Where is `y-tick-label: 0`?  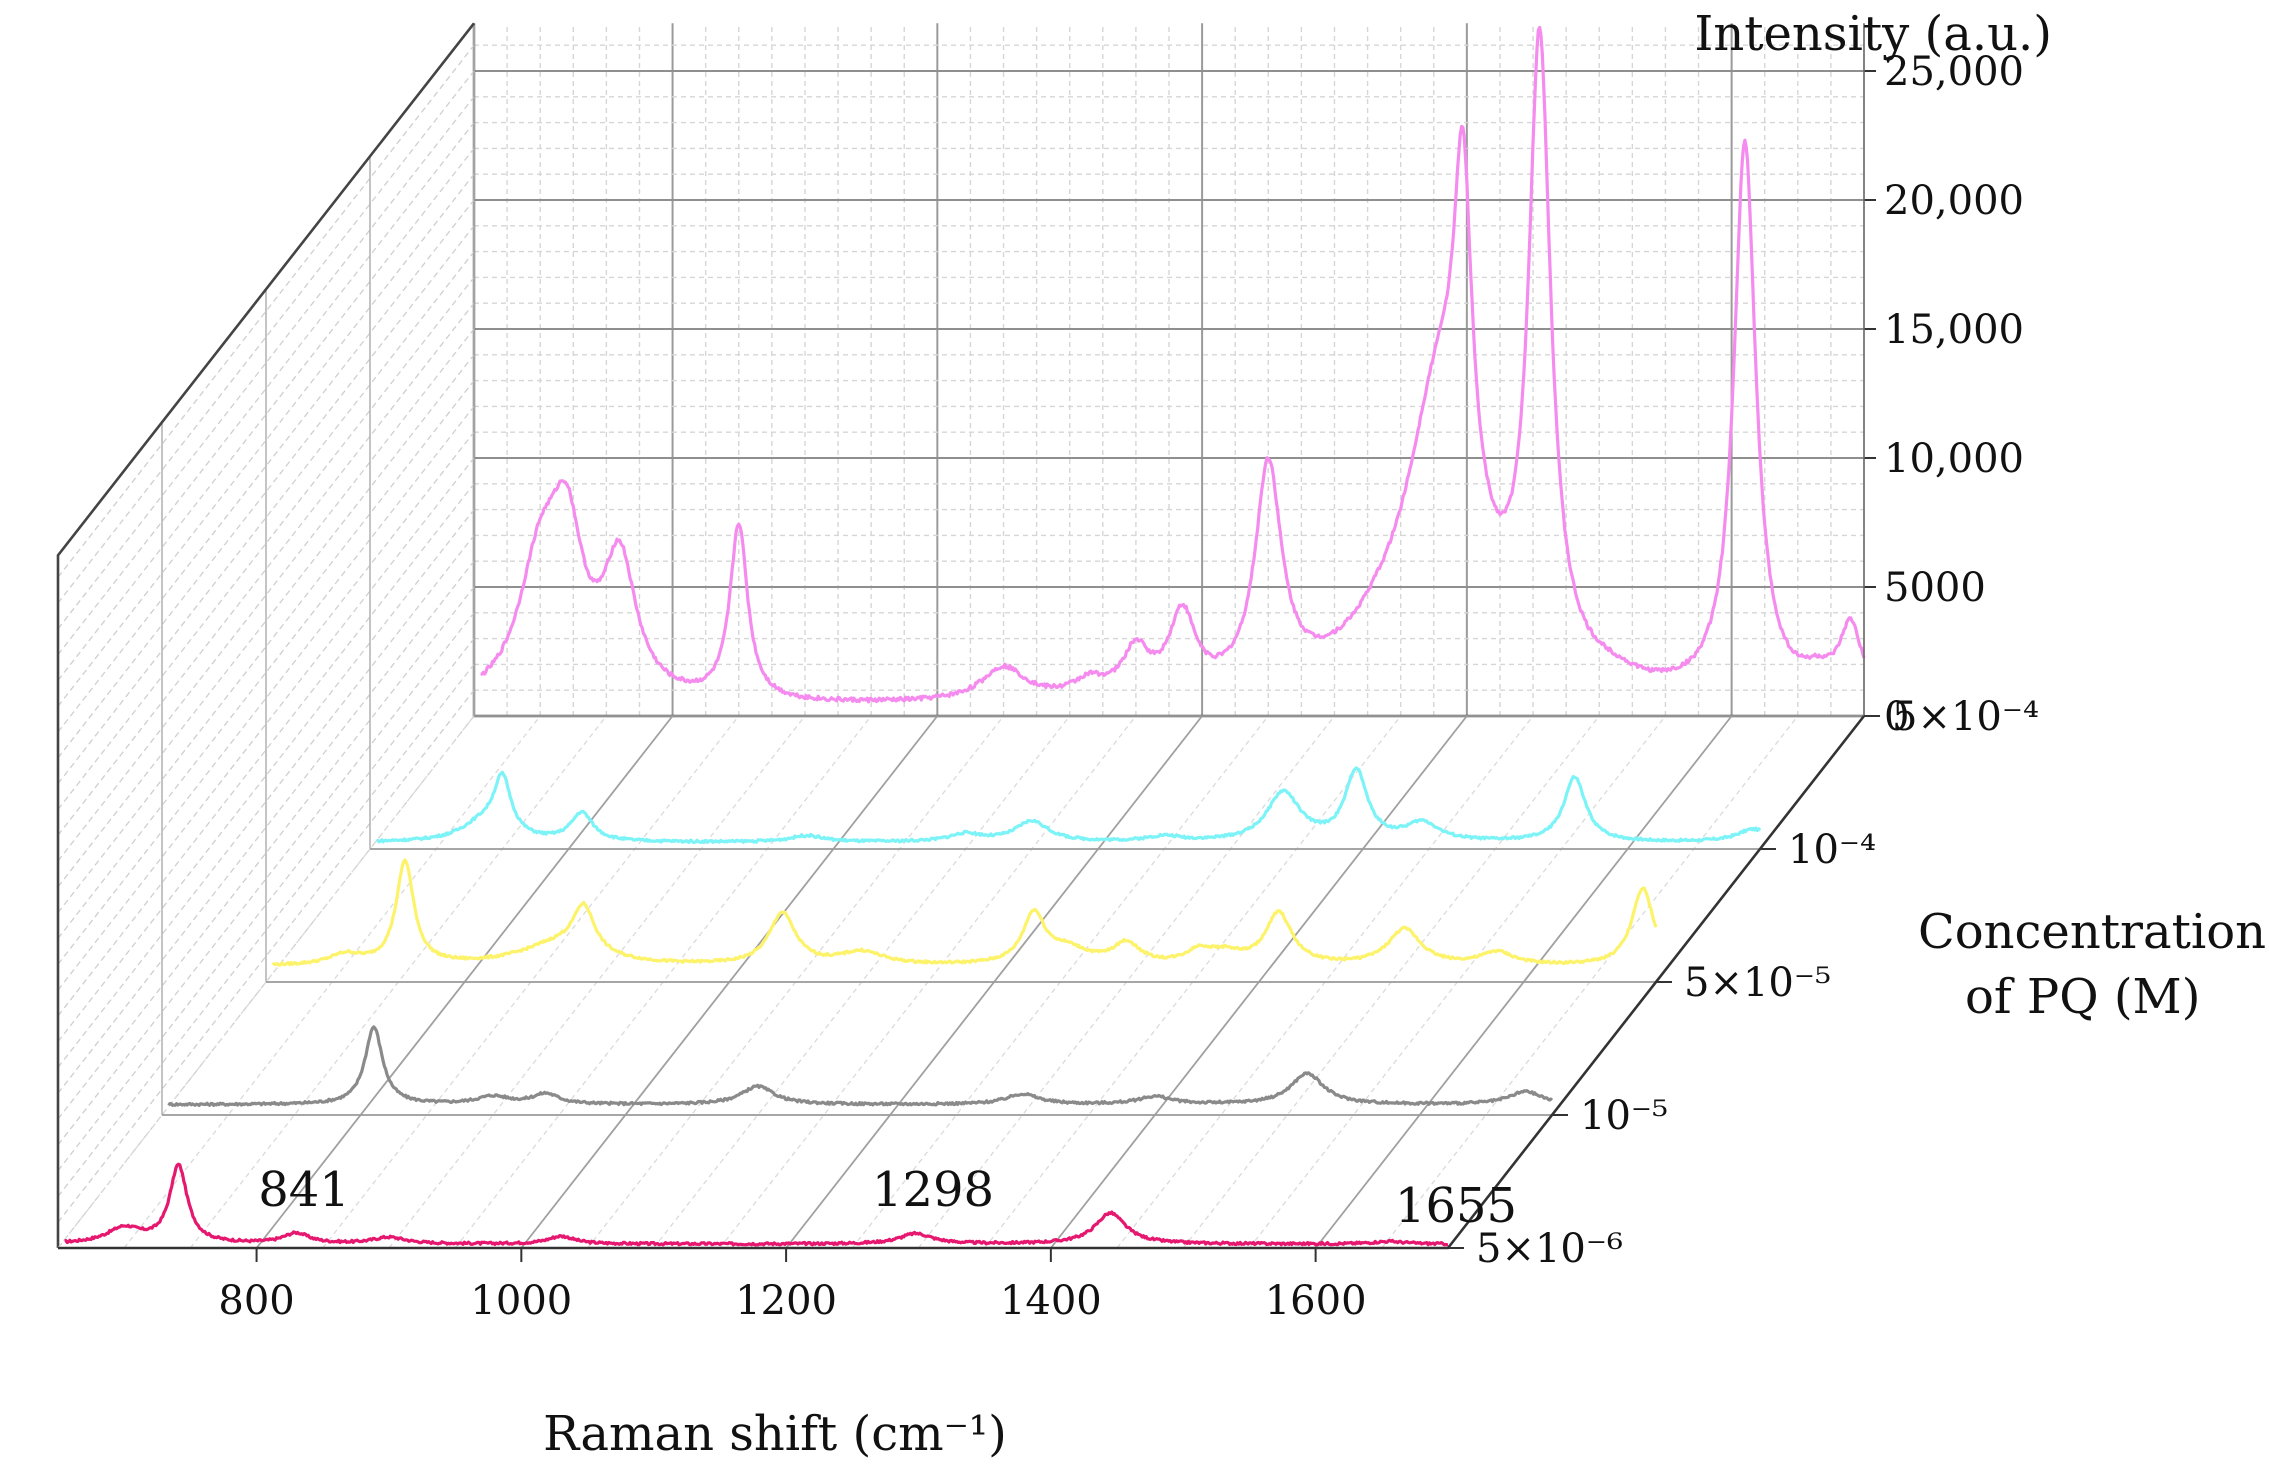 y-tick-label: 0 is located at coordinates (1896, 717).